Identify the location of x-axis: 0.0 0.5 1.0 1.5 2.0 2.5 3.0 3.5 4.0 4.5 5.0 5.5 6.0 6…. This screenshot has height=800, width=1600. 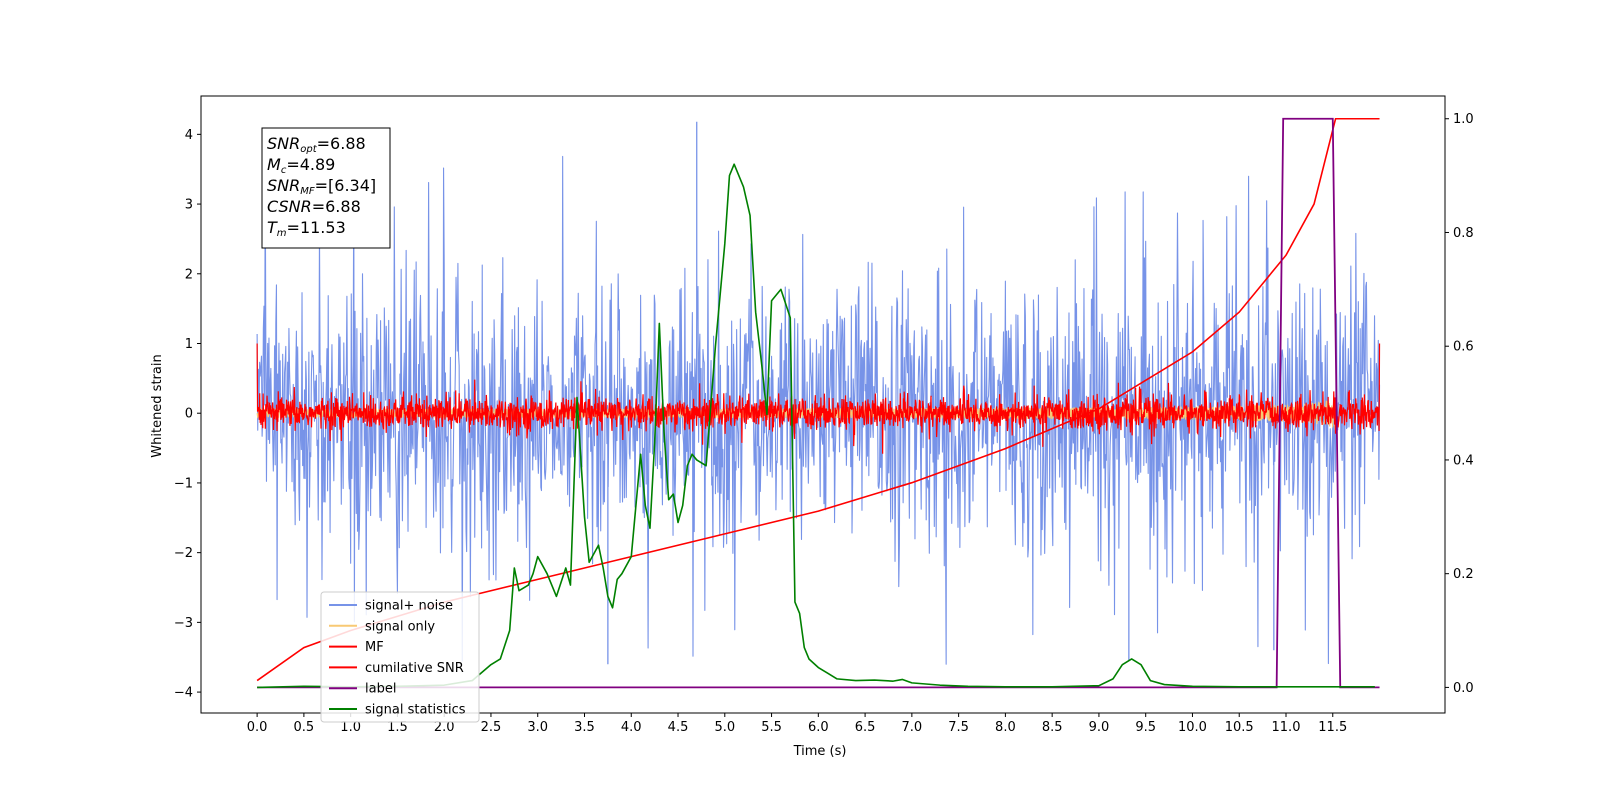
(797, 724).